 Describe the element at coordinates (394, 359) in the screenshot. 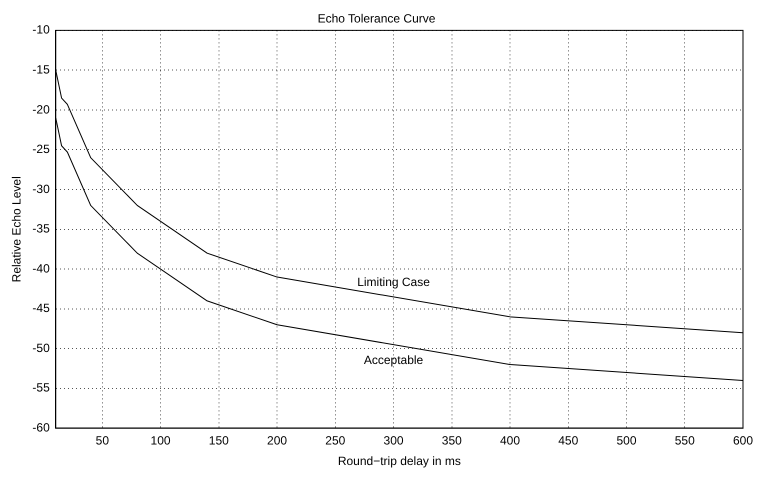

I see `series-label: Acceptable` at that location.